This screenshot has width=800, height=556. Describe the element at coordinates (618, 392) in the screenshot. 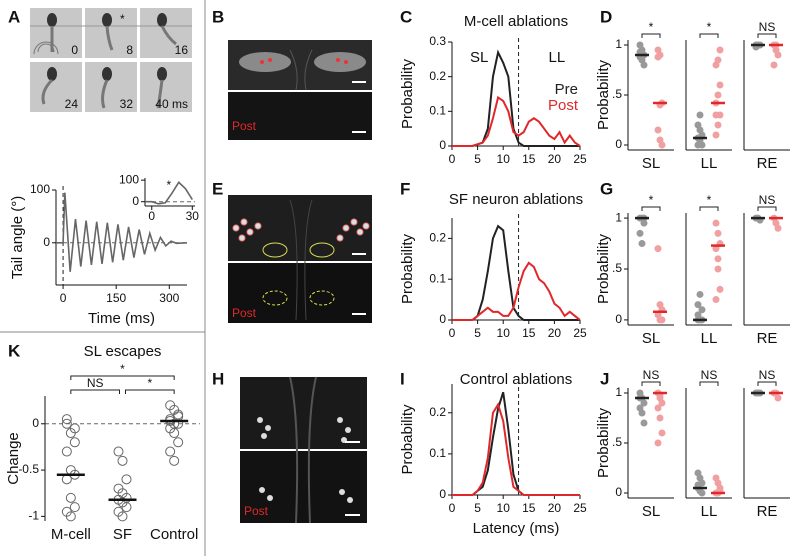

I see `y-tick-label: 1` at that location.